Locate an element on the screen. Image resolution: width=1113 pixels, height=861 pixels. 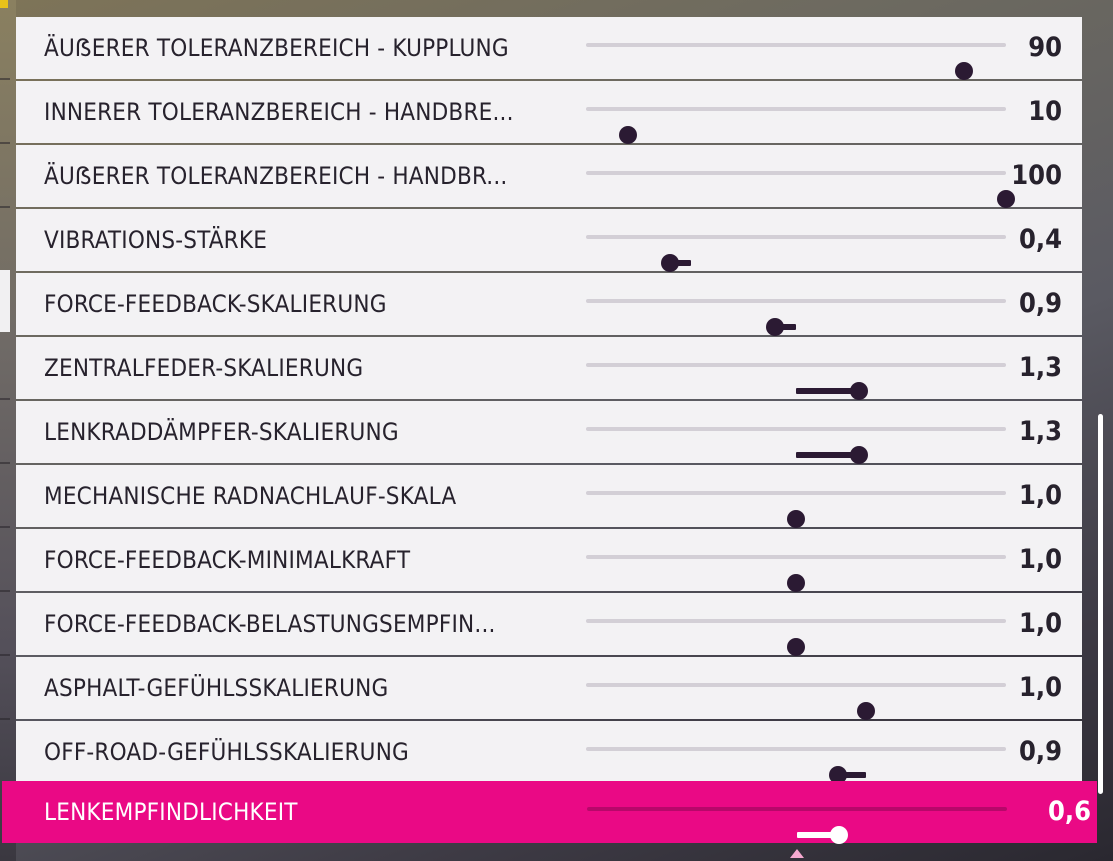
accent-corner is located at coordinates (4, 4).